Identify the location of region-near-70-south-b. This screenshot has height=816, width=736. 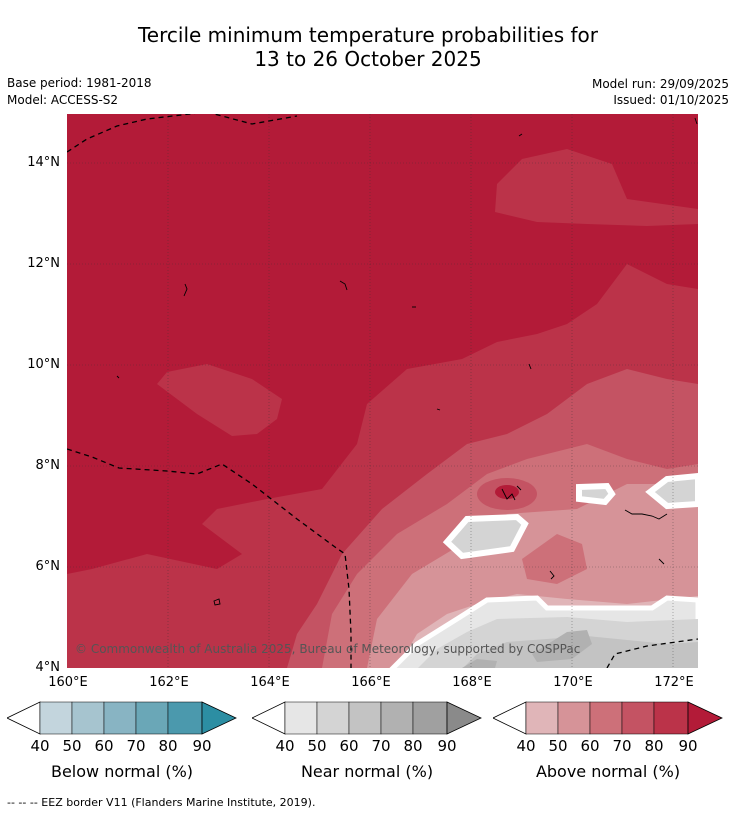
(479, 663).